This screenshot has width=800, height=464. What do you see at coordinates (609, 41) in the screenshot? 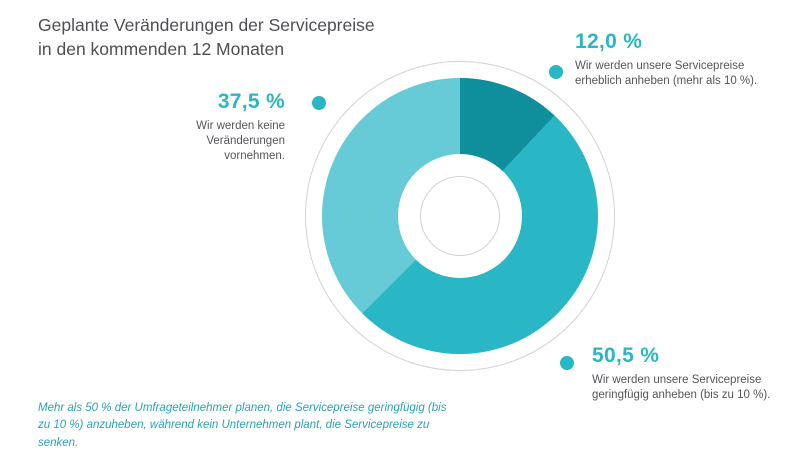
I see `percent-value: 12,0 %` at bounding box center [609, 41].